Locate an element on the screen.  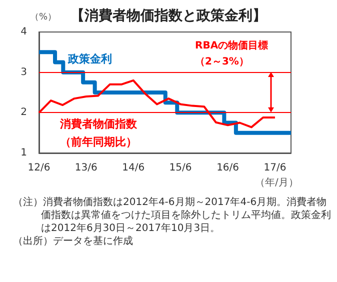
series-label: 消費者物価指数（前年同期比） is located at coordinates (98, 133).